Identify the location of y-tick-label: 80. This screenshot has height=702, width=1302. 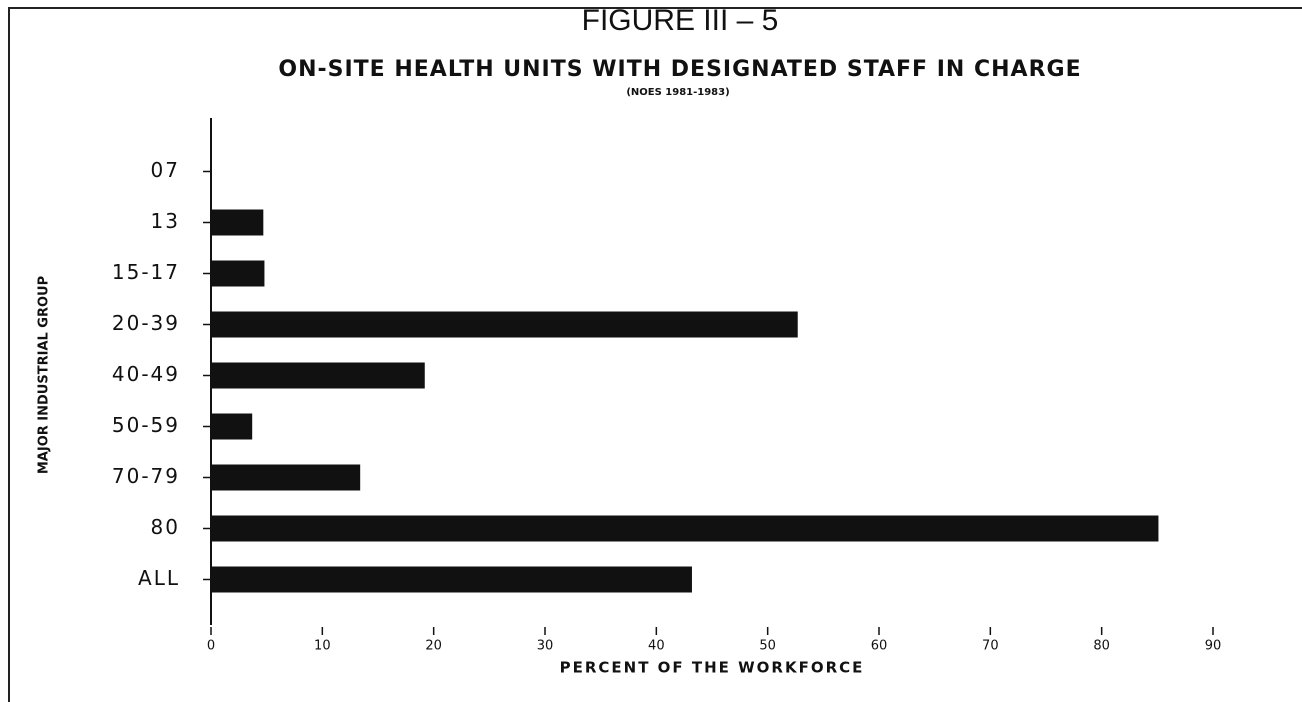
(165, 527).